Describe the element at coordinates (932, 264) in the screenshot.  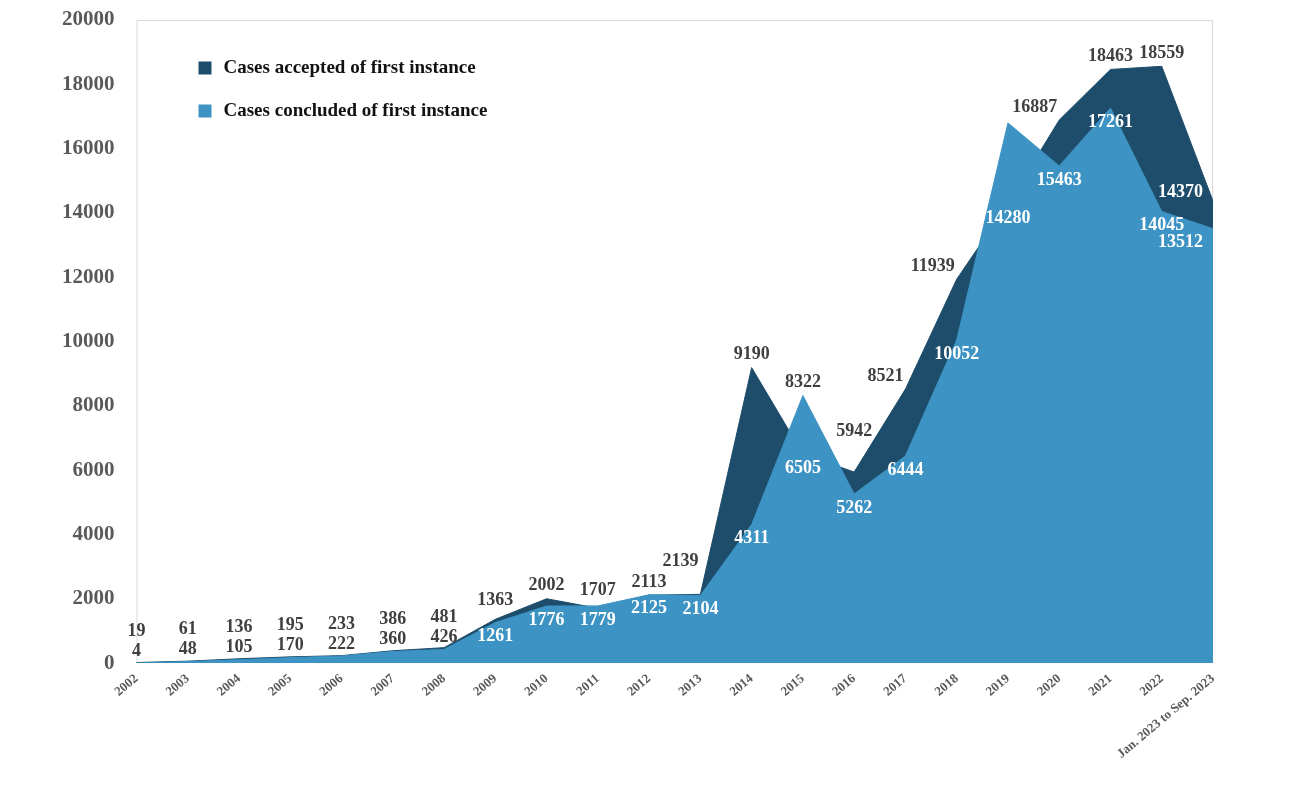
I see `data-label: 11939` at that location.